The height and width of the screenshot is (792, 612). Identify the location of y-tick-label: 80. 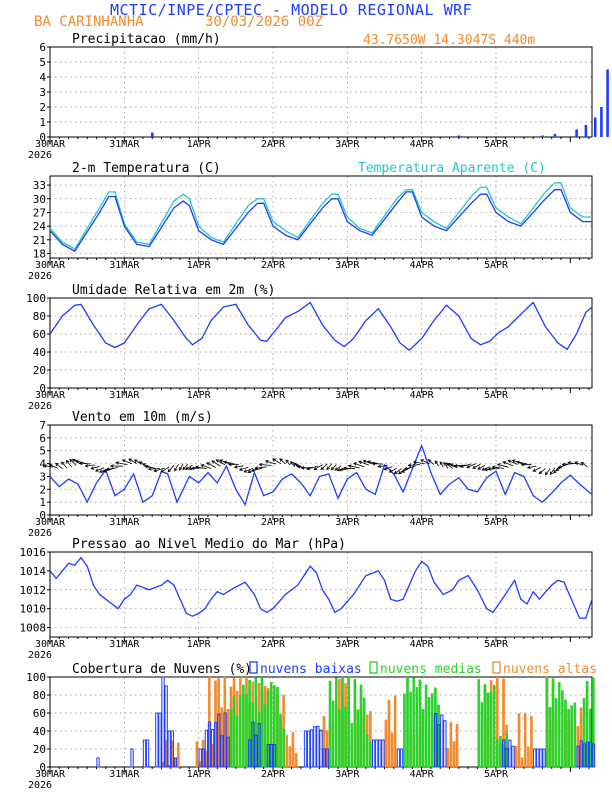
(39, 316).